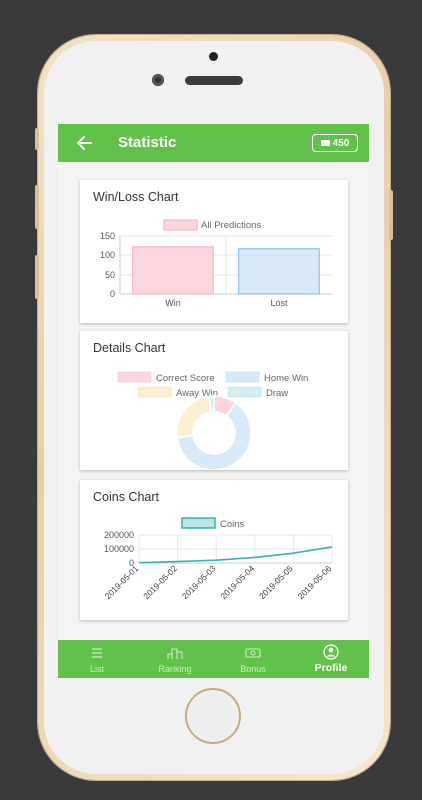  I want to click on cash-icon, so click(325, 143).